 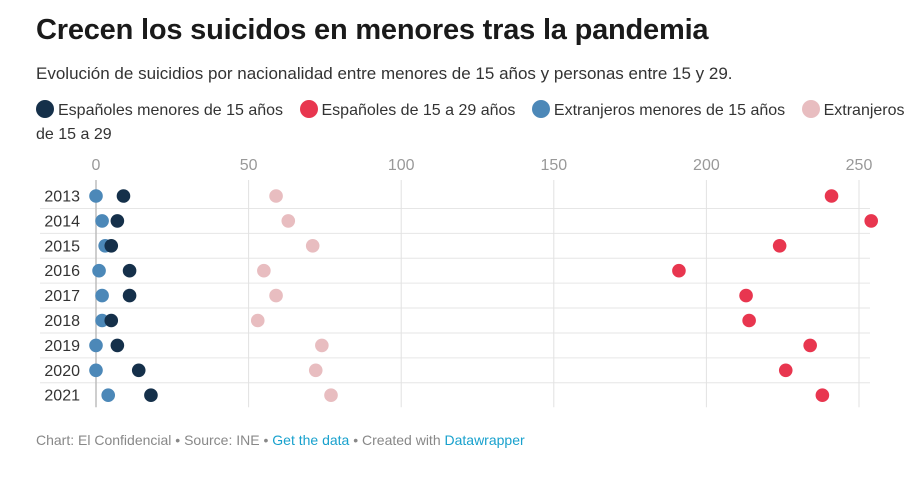 I want to click on legend-label: Extranjeros de 15 a 29, so click(x=470, y=122).